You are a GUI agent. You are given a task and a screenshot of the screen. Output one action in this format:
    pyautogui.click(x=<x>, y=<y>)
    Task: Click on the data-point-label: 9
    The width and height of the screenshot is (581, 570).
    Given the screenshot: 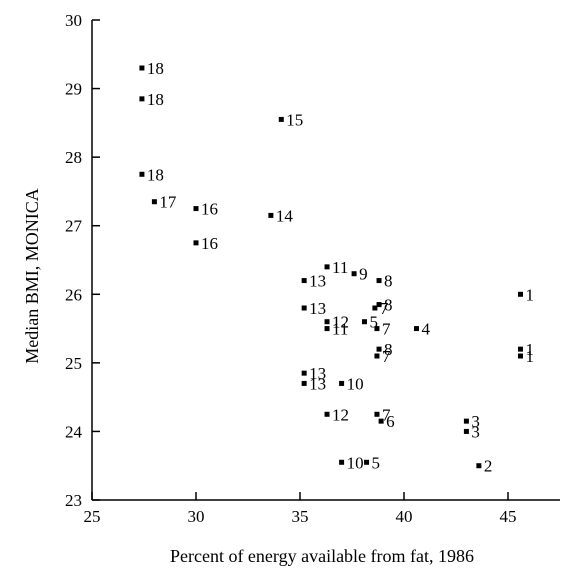 What is the action you would take?
    pyautogui.click(x=363, y=274)
    